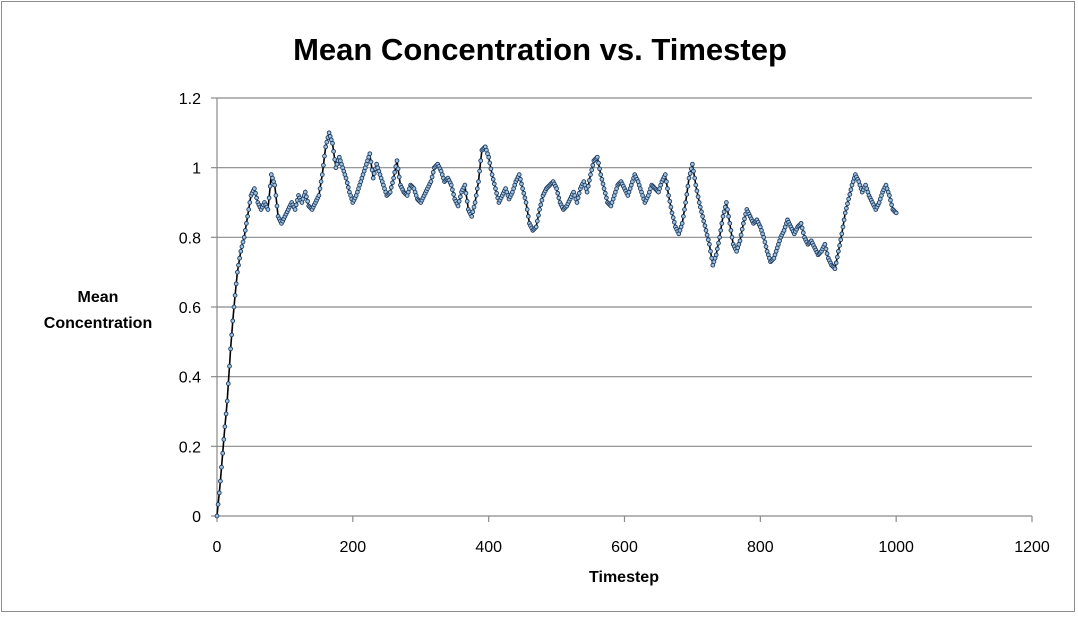 The width and height of the screenshot is (1078, 617). What do you see at coordinates (760, 547) in the screenshot?
I see `x-tick-label: 800` at bounding box center [760, 547].